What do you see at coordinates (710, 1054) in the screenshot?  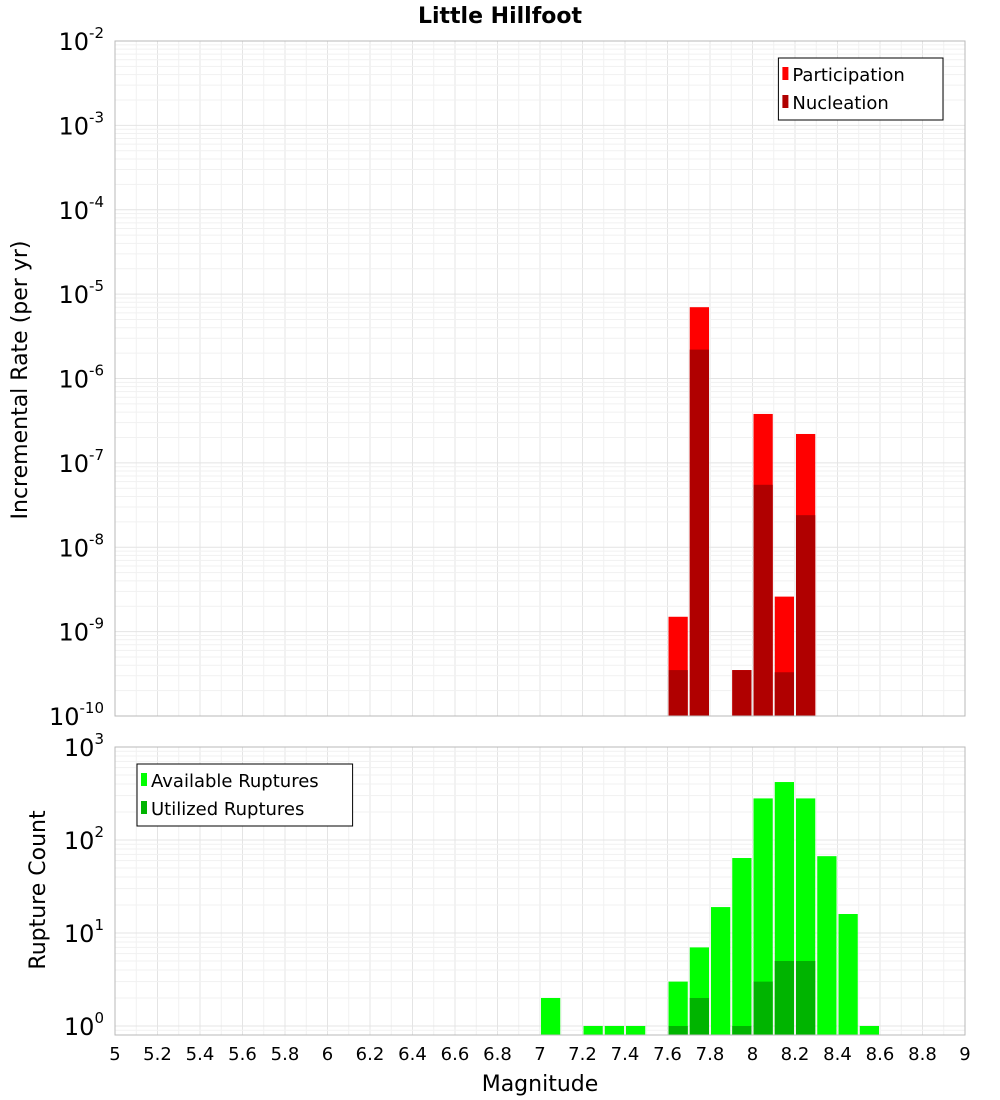 I see `x-tick-label: 7.8` at bounding box center [710, 1054].